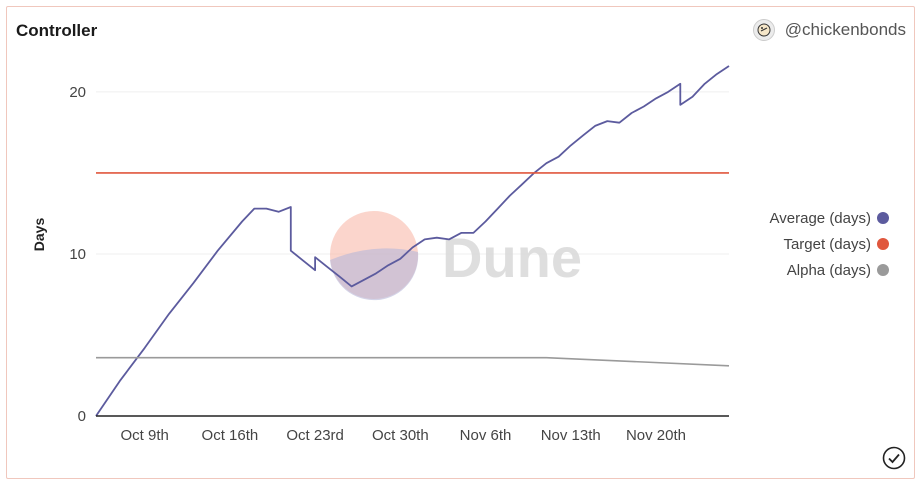  What do you see at coordinates (145, 435) in the screenshot?
I see `x-tick-label: Oct 9th` at bounding box center [145, 435].